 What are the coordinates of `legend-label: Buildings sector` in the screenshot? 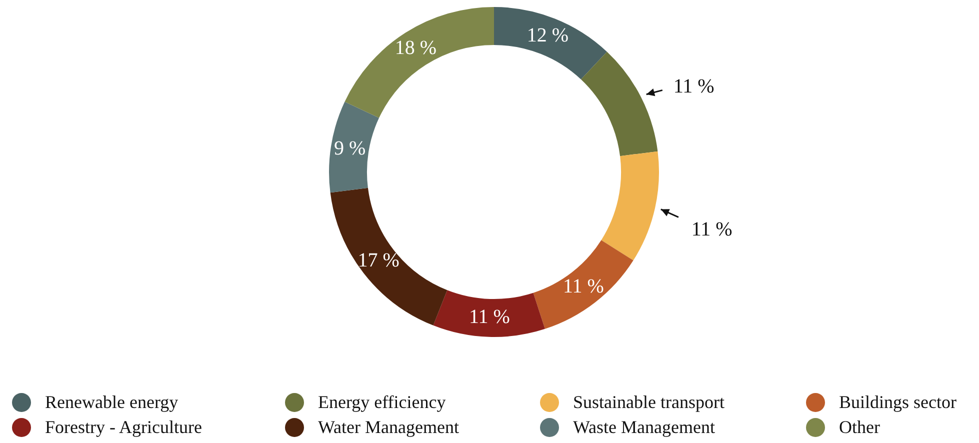 It's located at (897, 402).